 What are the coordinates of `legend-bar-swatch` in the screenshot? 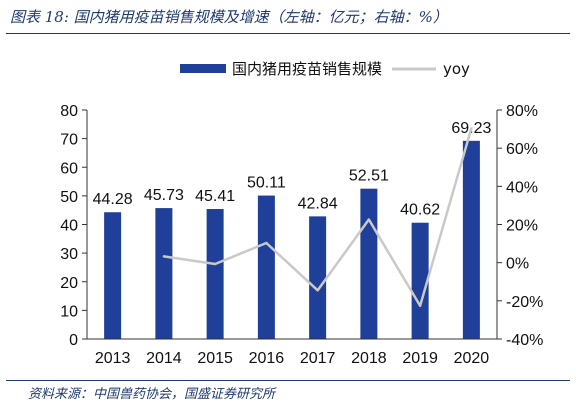 It's located at (203, 68).